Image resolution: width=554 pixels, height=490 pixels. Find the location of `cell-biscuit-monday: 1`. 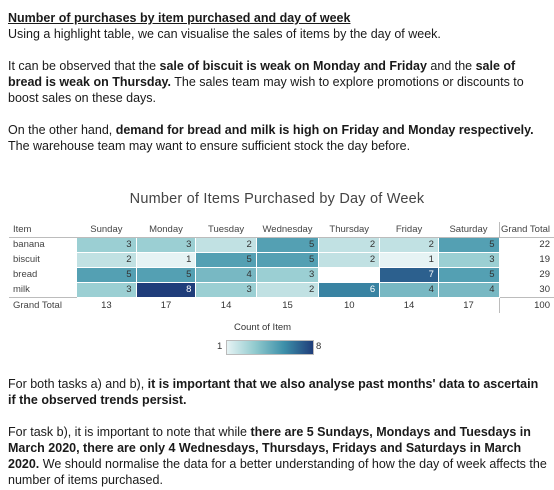

cell-biscuit-monday: 1 is located at coordinates (166, 260).